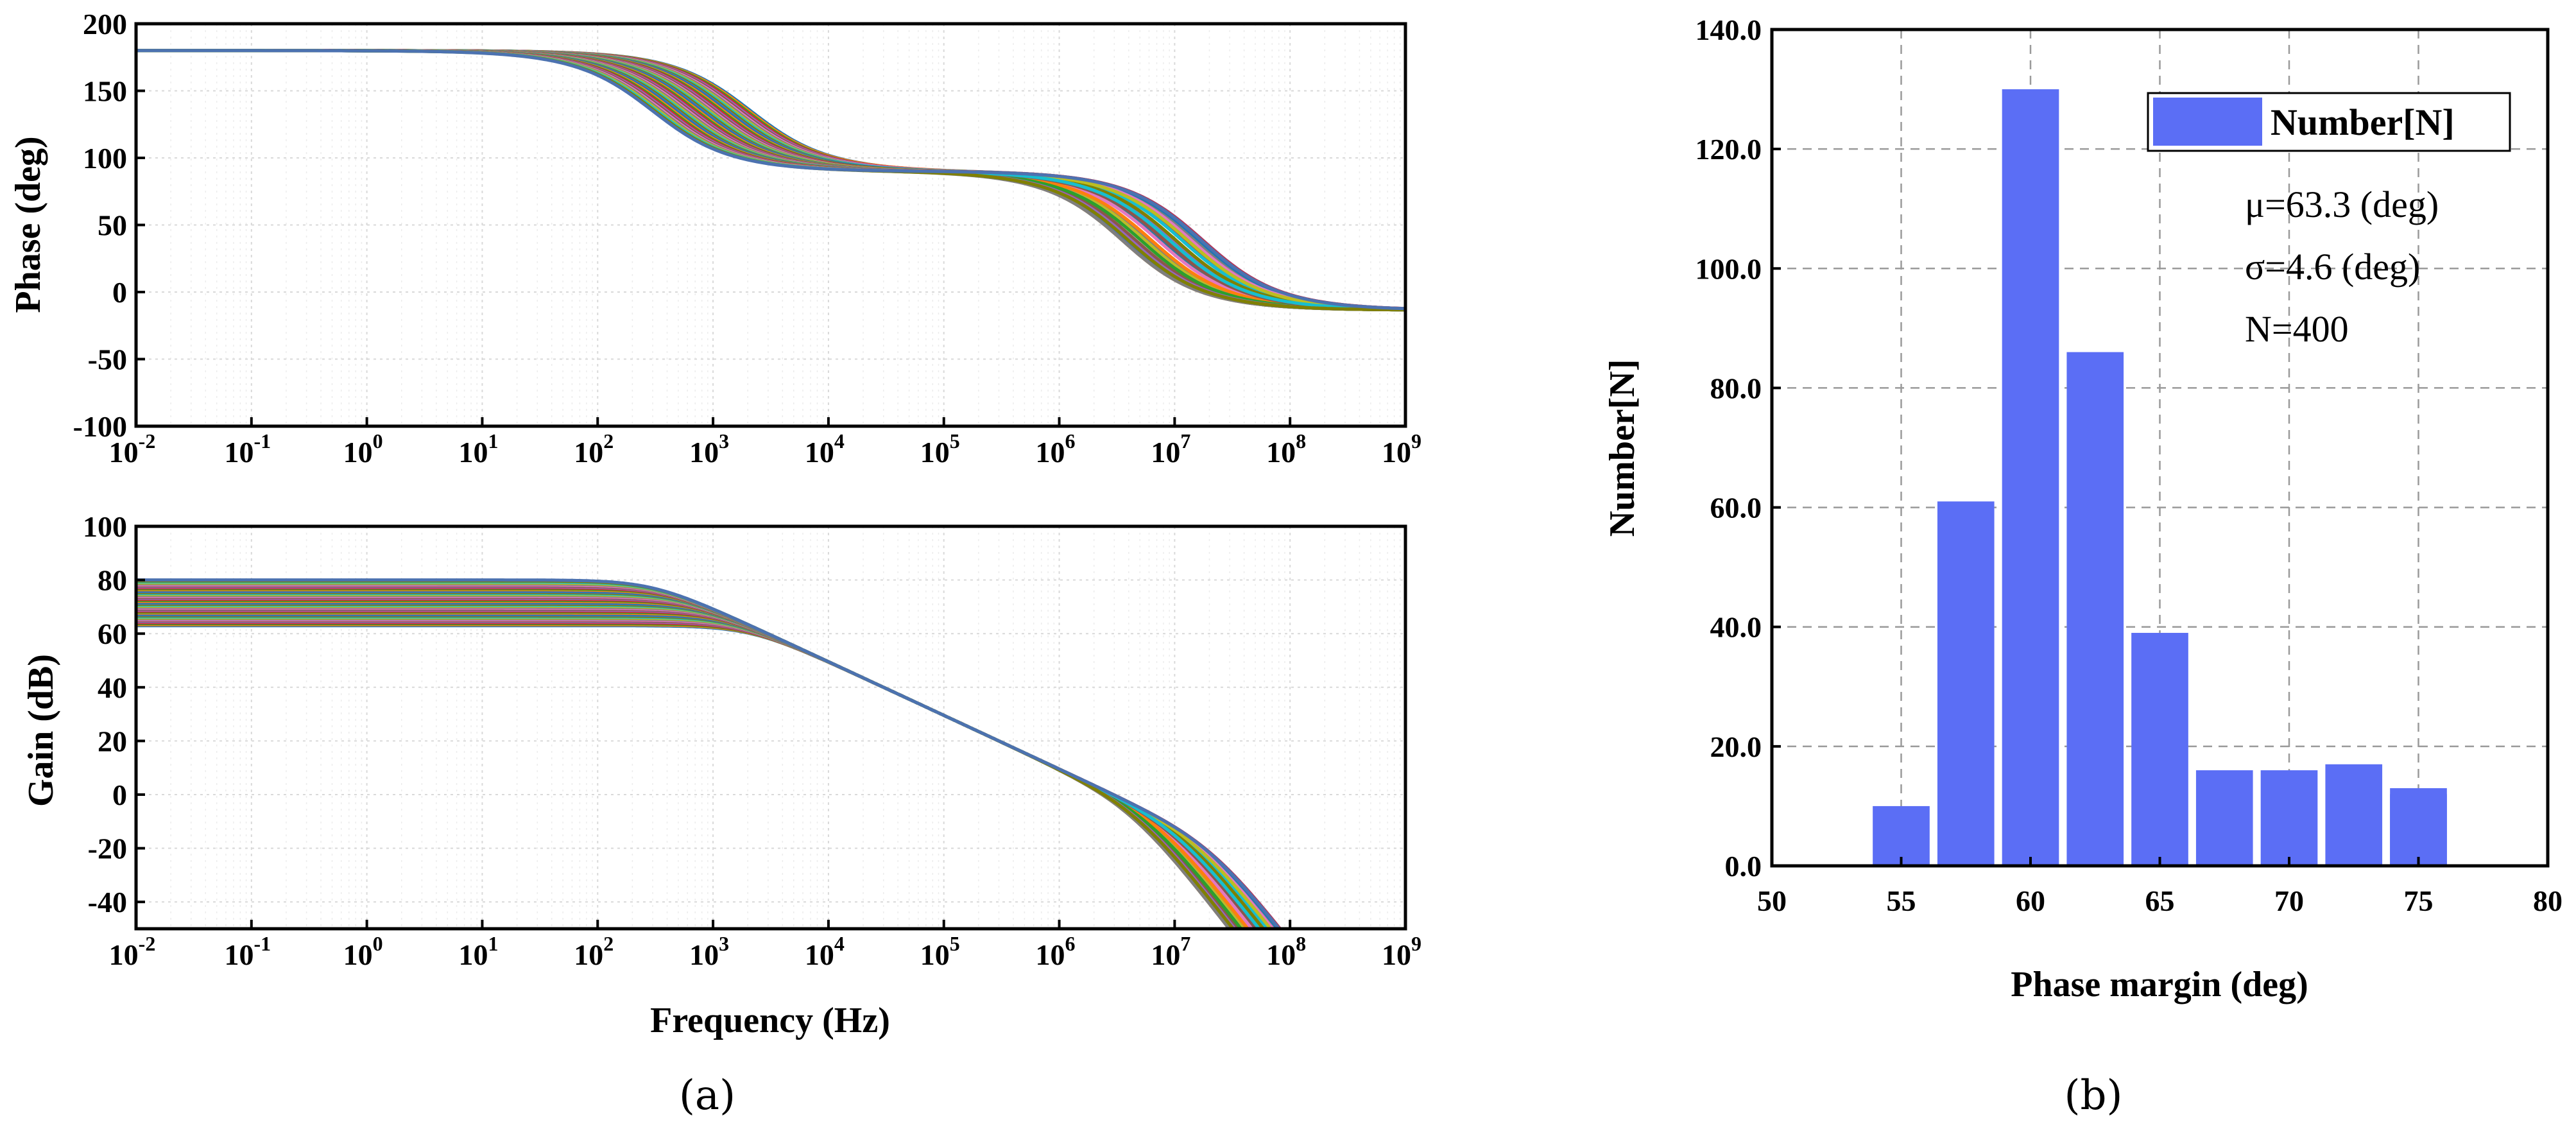 This screenshot has width=2576, height=1129. What do you see at coordinates (112, 741) in the screenshot?
I see `y-tick-label: 20` at bounding box center [112, 741].